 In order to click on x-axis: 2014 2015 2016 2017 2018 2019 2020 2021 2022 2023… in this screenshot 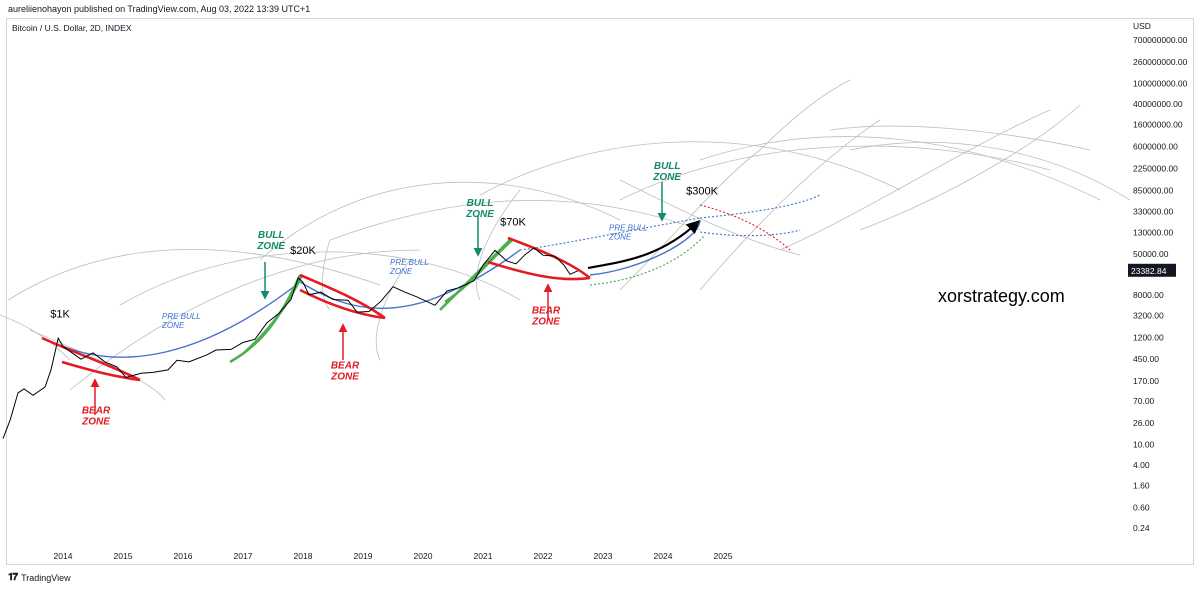, I will do `click(393, 556)`.